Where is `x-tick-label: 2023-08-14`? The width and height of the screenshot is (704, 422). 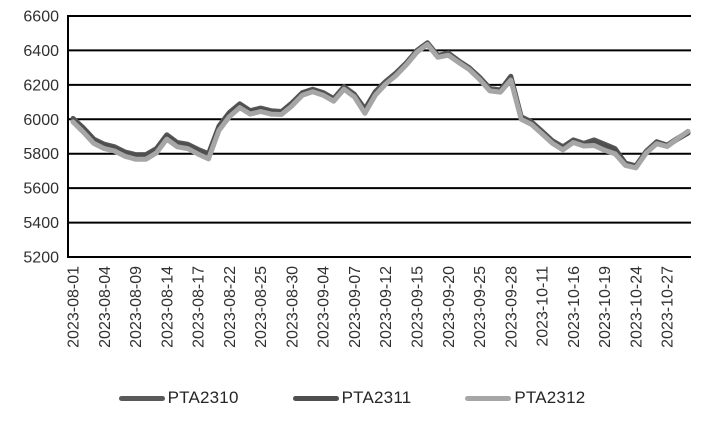 x-tick-label: 2023-08-14 is located at coordinates (167, 307).